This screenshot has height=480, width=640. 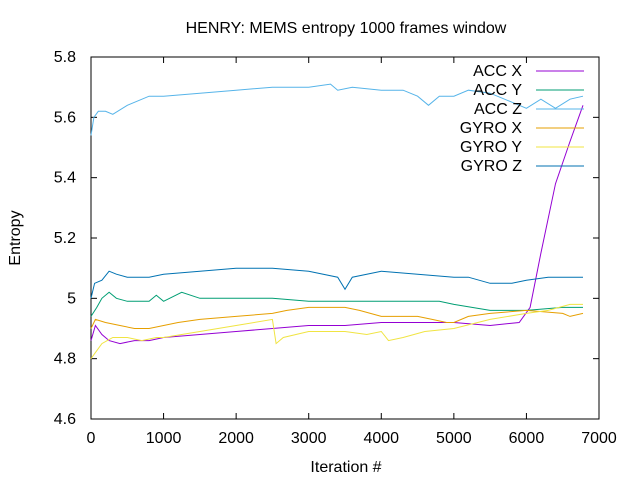 I want to click on legend-label-acc-y: ACC Y, so click(x=497, y=90).